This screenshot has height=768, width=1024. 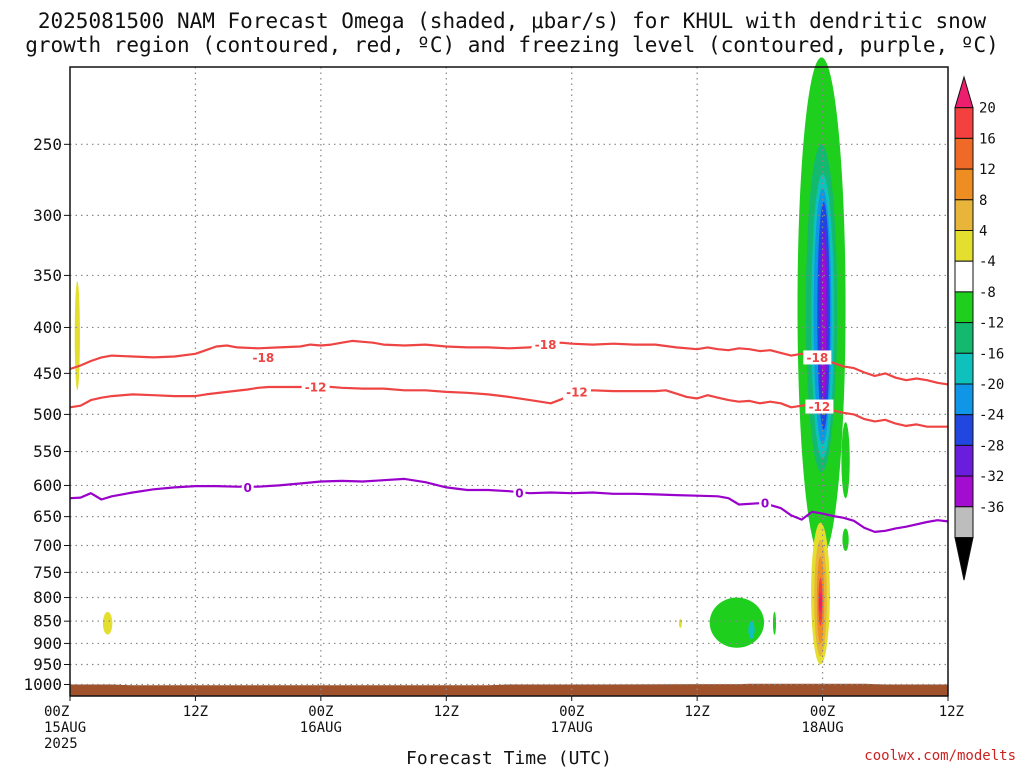 I want to click on x-tick-label-48-1: 17AUG, so click(x=572, y=728).